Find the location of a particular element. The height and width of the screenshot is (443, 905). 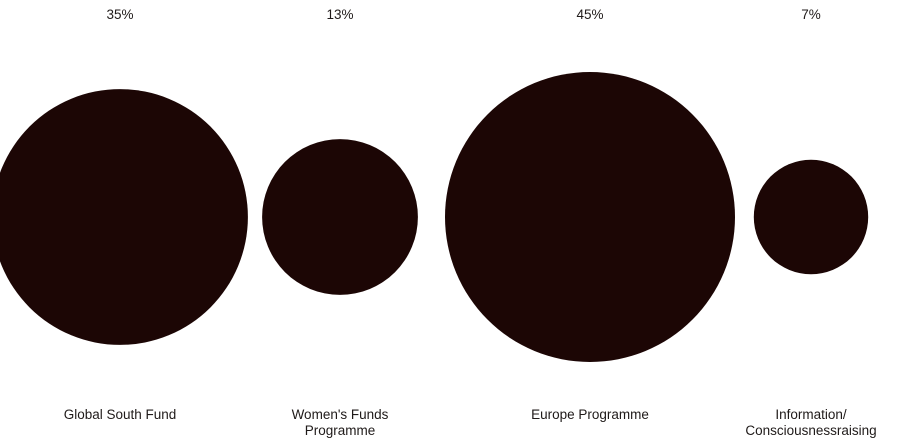

category-label-1-0: Women's Funds is located at coordinates (340, 414).